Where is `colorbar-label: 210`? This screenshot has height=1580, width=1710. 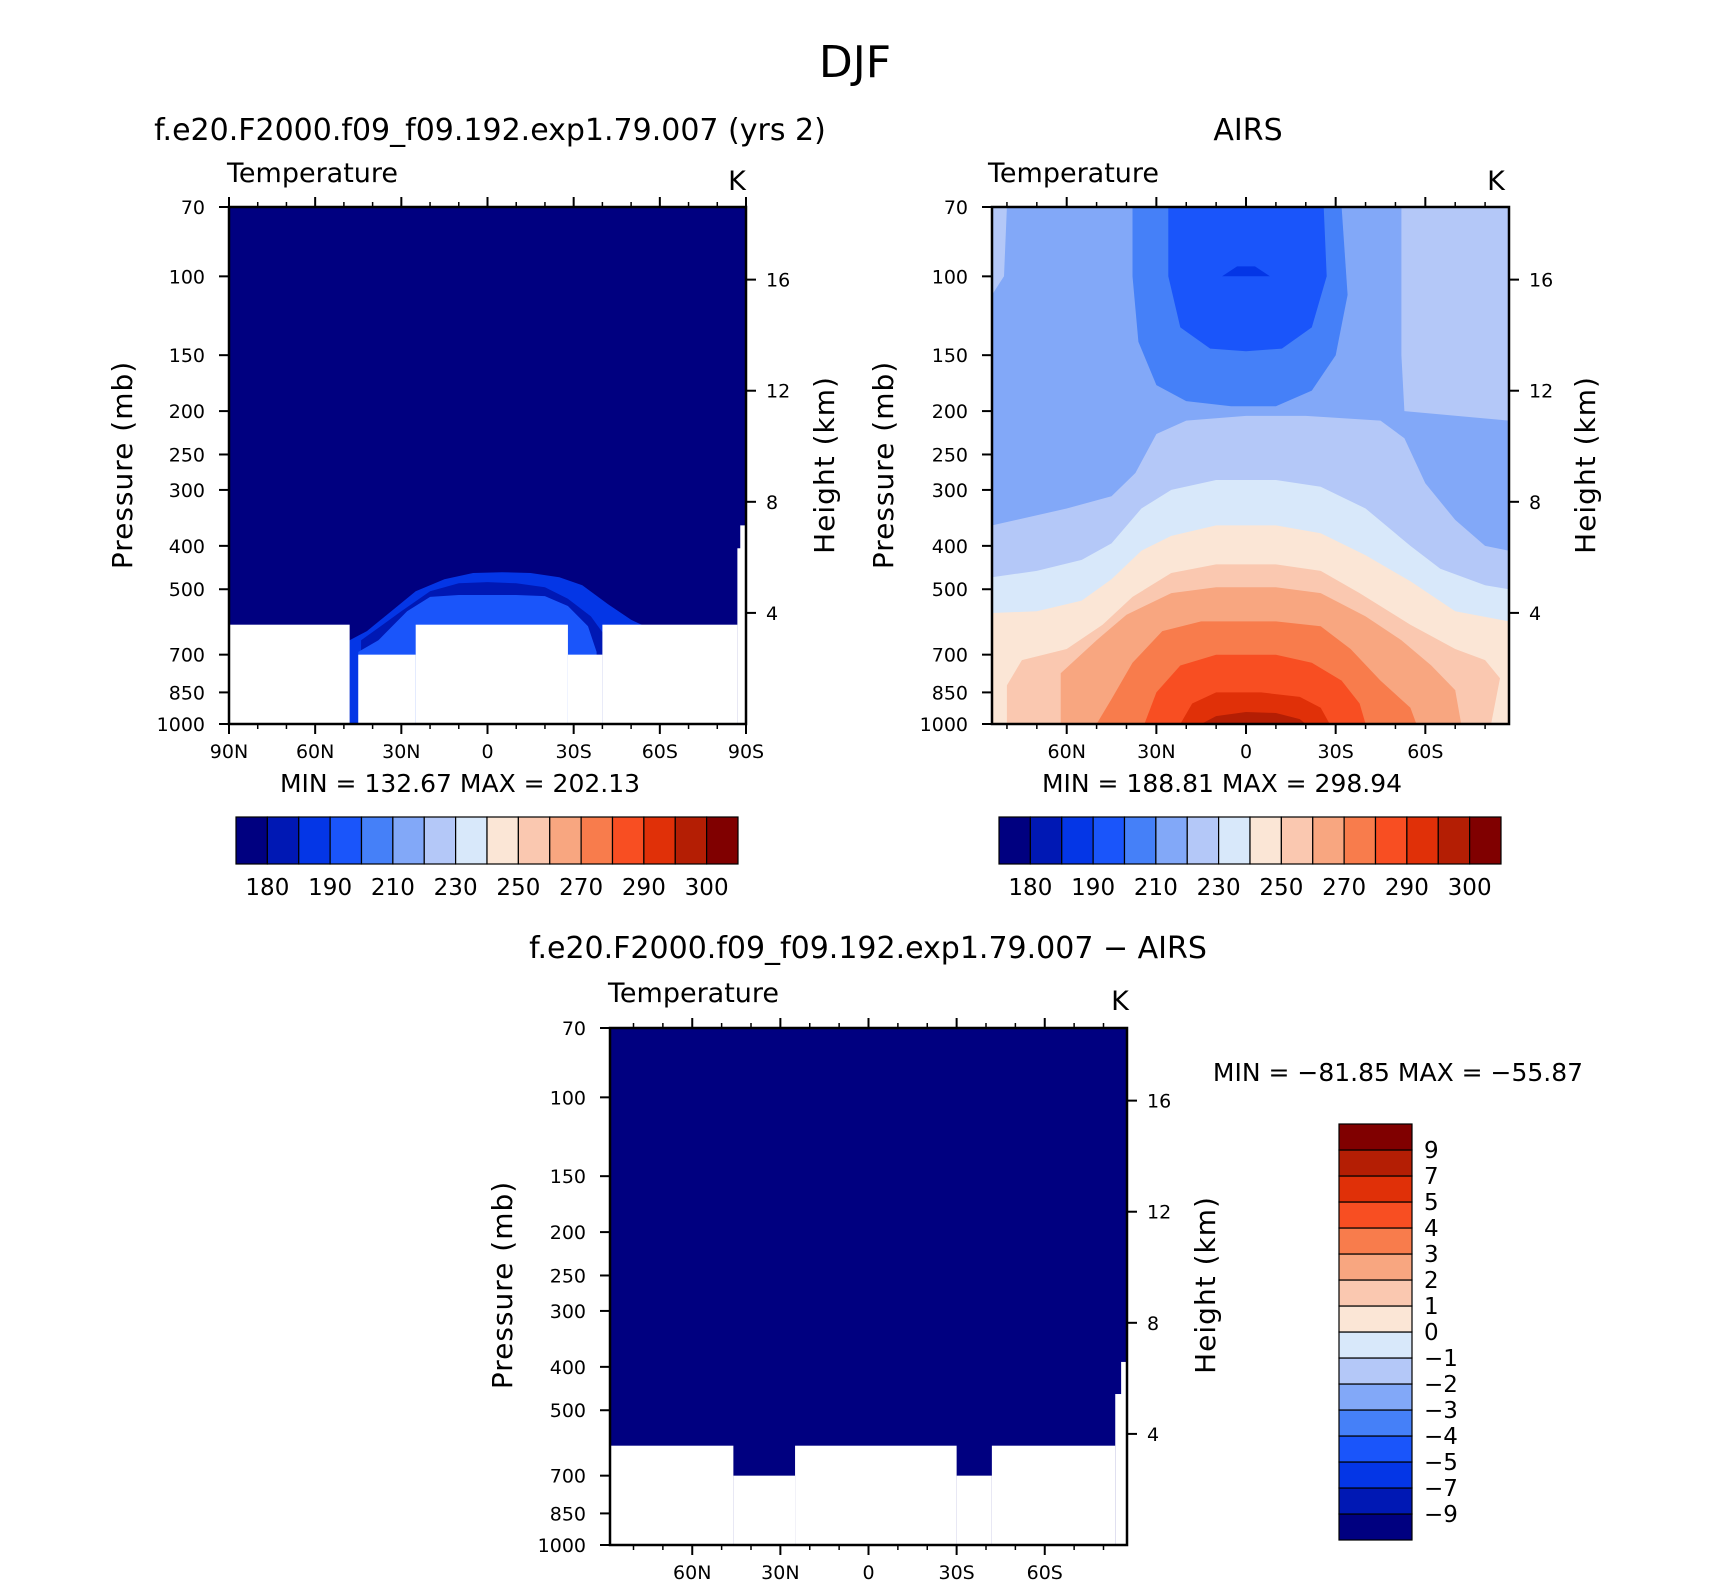
colorbar-label: 210 is located at coordinates (1156, 888).